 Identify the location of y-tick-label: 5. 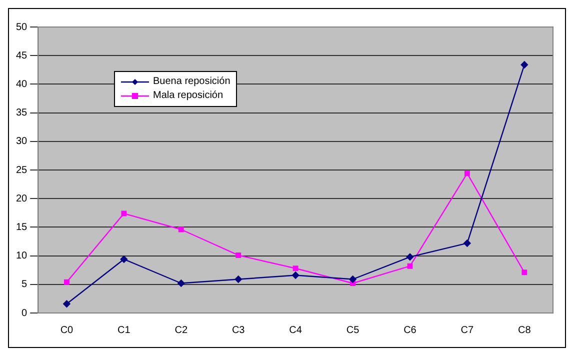
(25, 284).